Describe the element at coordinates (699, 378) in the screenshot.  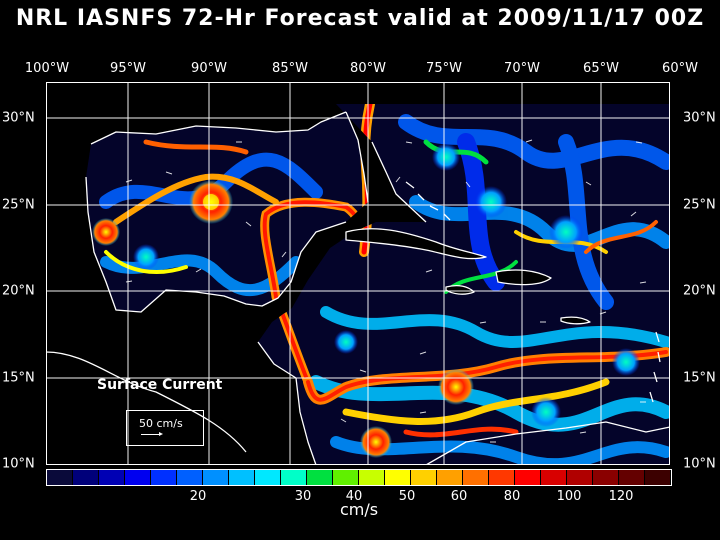
I see `lat-label-15n-right: 15°N` at that location.